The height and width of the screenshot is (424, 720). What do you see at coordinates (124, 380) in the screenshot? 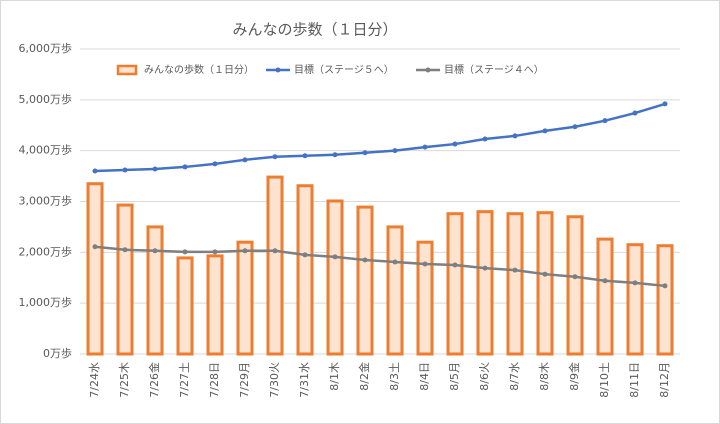
I see `x-tick-label: 7/25木` at bounding box center [124, 380].